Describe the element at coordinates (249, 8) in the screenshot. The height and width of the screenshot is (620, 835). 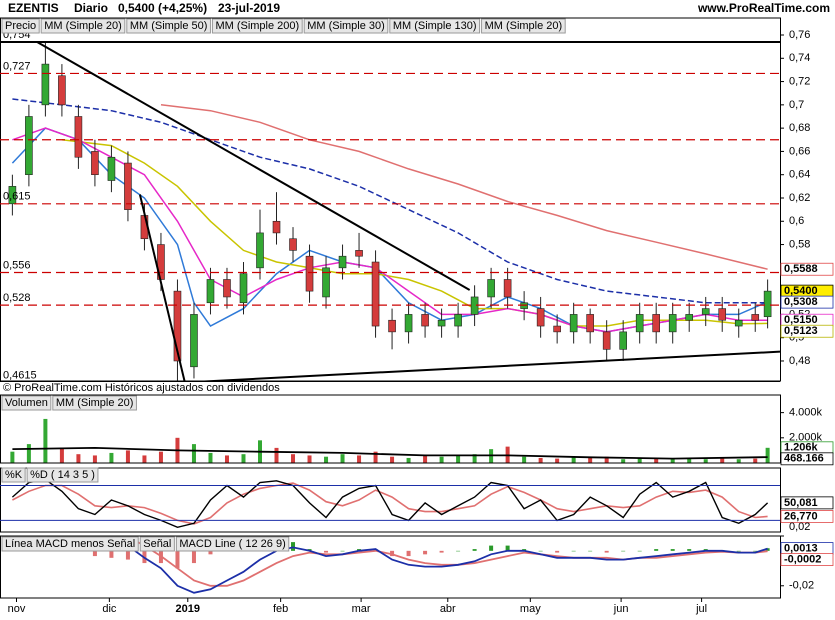
I see `date: 23-jul-2019` at that location.